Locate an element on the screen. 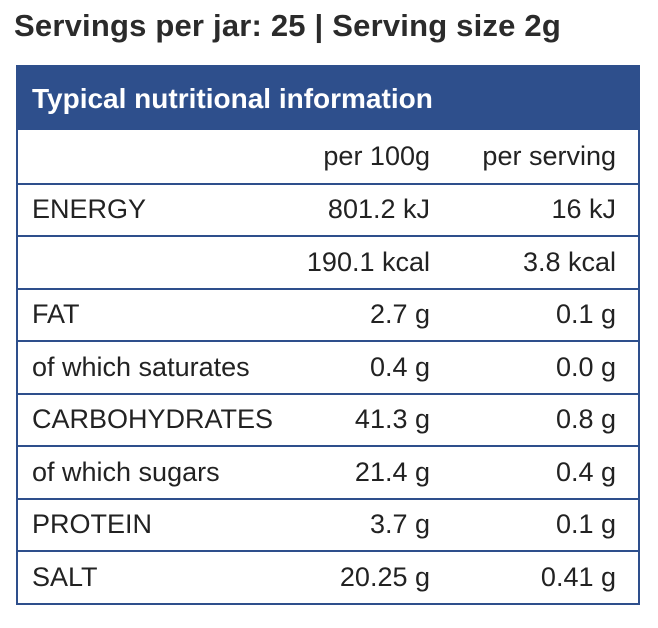  table-row-energy-kj: ENERGY 801.2 kJ 16 kJ is located at coordinates (328, 209).